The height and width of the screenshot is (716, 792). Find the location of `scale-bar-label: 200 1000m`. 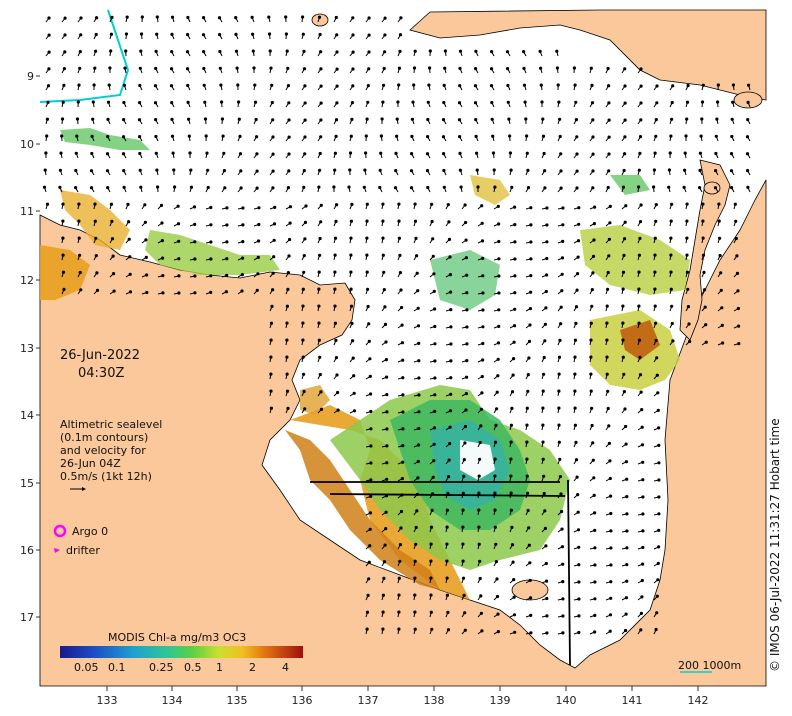

scale-bar-label: 200 1000m is located at coordinates (710, 665).